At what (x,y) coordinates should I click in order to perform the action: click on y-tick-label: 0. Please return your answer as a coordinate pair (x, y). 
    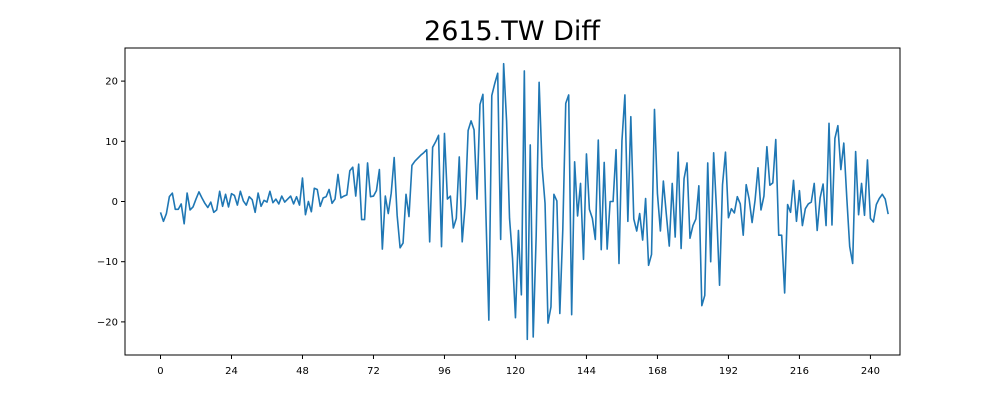
    Looking at the image, I should click on (115, 202).